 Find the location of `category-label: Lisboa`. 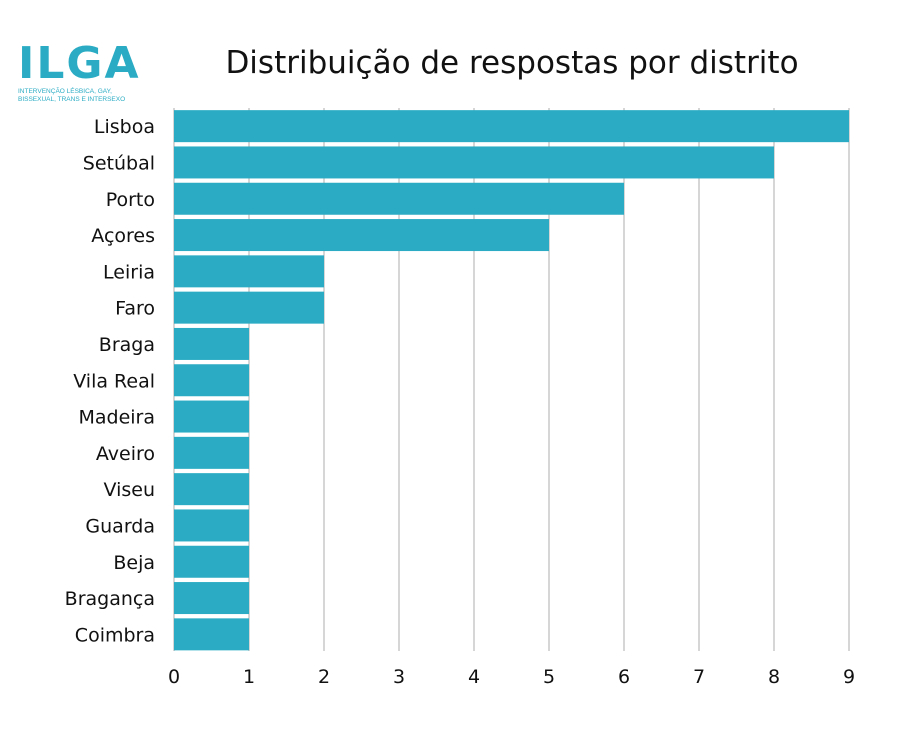

category-label: Lisboa is located at coordinates (124, 127).